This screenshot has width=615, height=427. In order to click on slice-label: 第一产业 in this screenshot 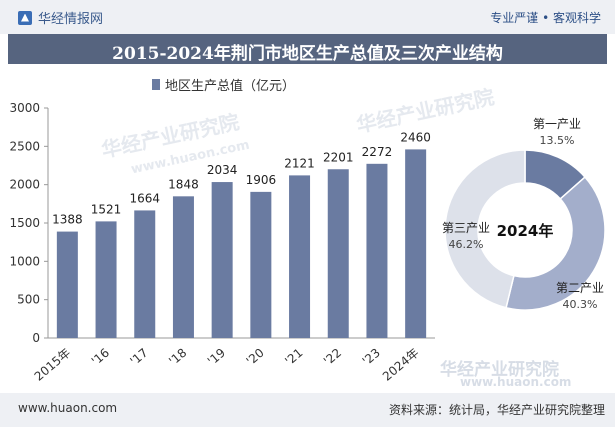, I will do `click(557, 124)`.